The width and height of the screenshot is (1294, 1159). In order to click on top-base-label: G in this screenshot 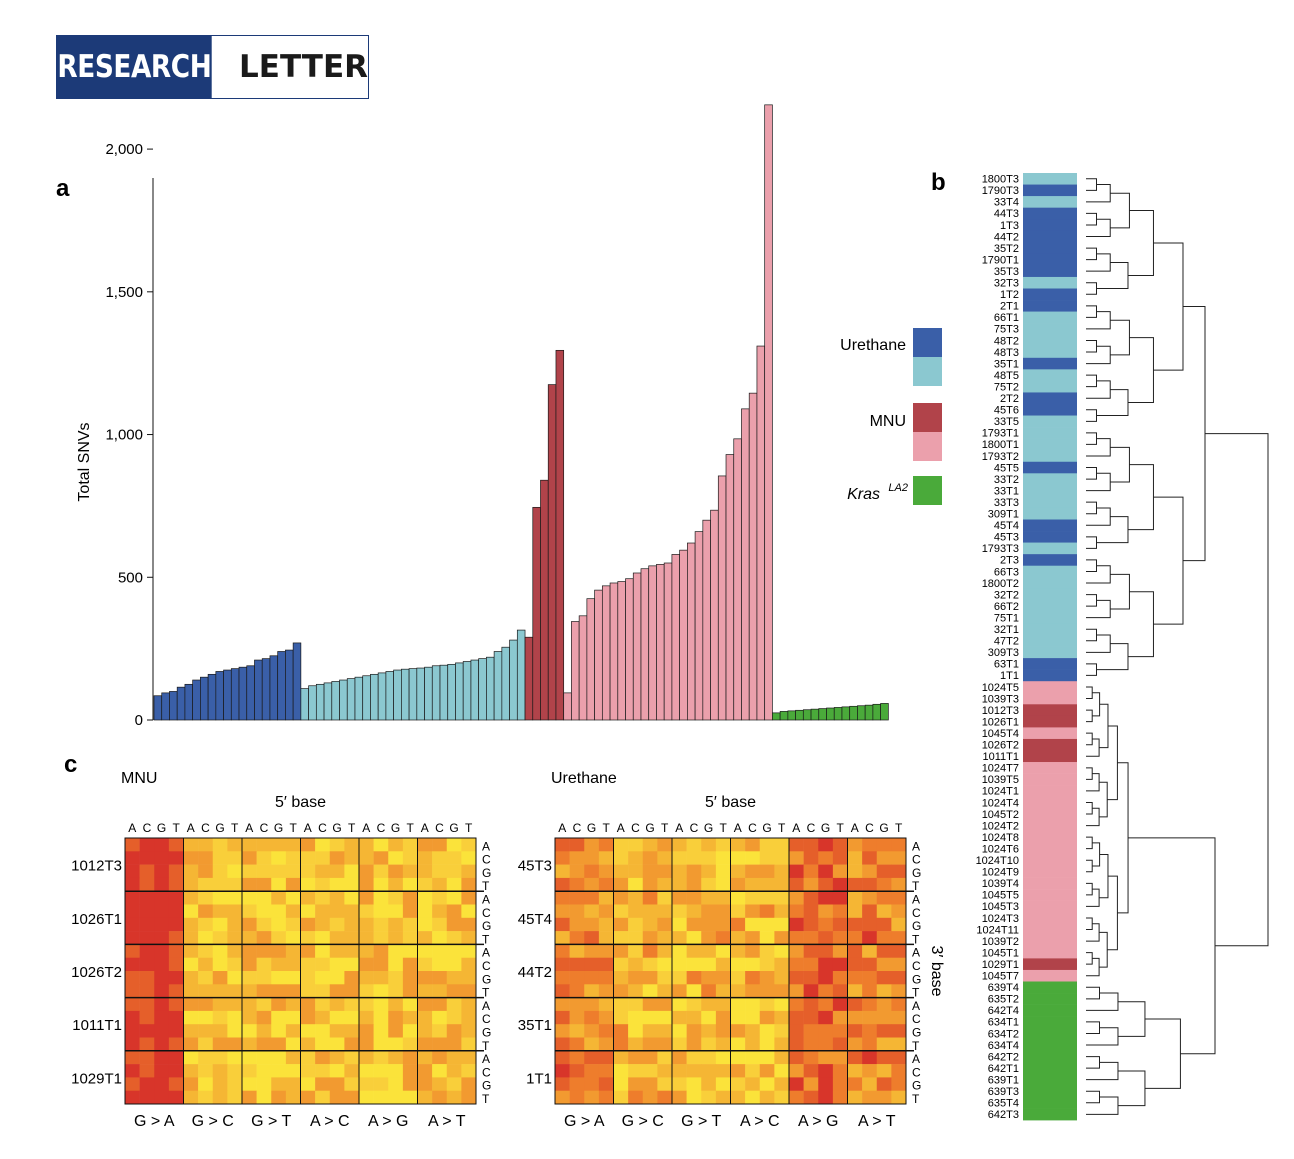, I will do `click(883, 828)`.